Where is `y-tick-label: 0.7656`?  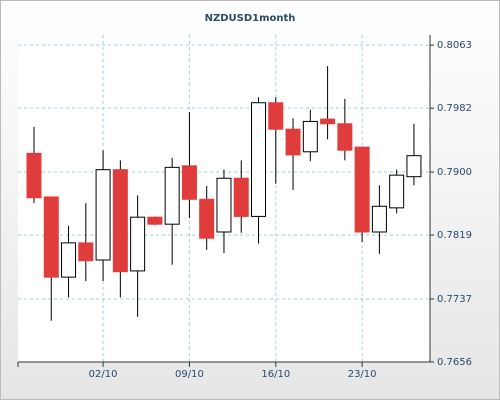 y-tick-label: 0.7656 is located at coordinates (454, 362).